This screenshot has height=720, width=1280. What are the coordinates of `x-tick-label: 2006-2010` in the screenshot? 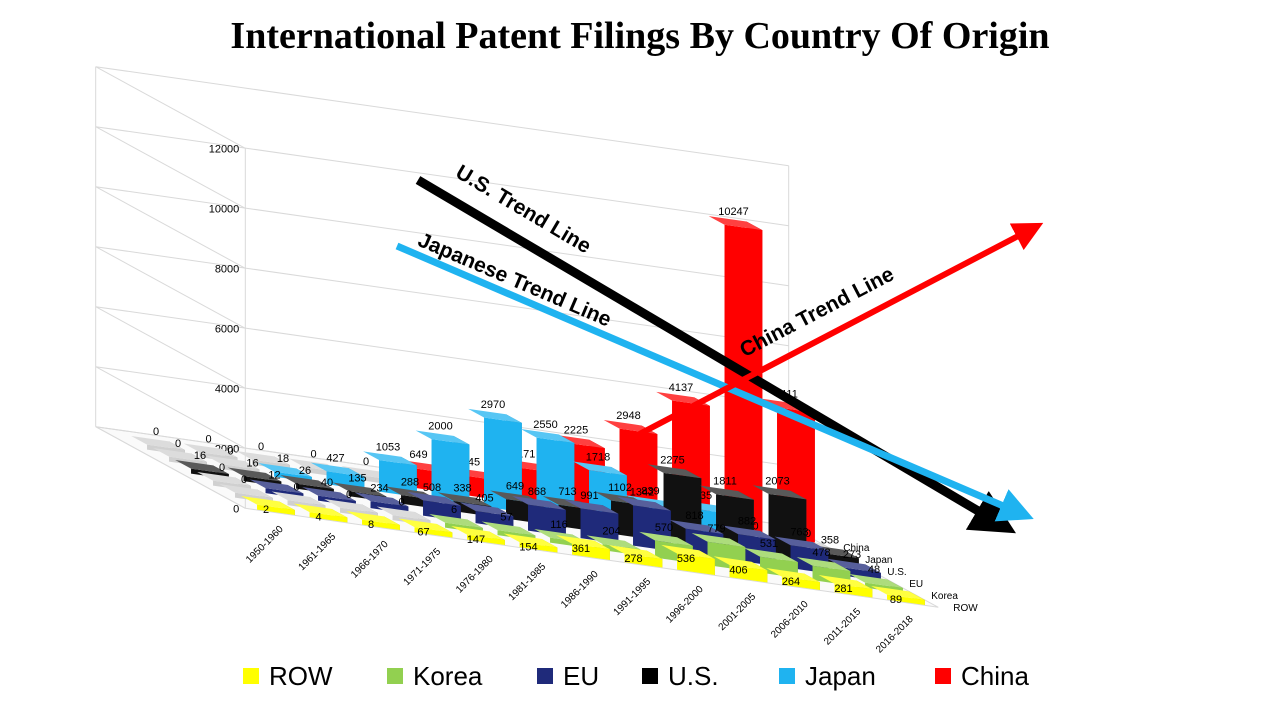 It's located at (790, 620).